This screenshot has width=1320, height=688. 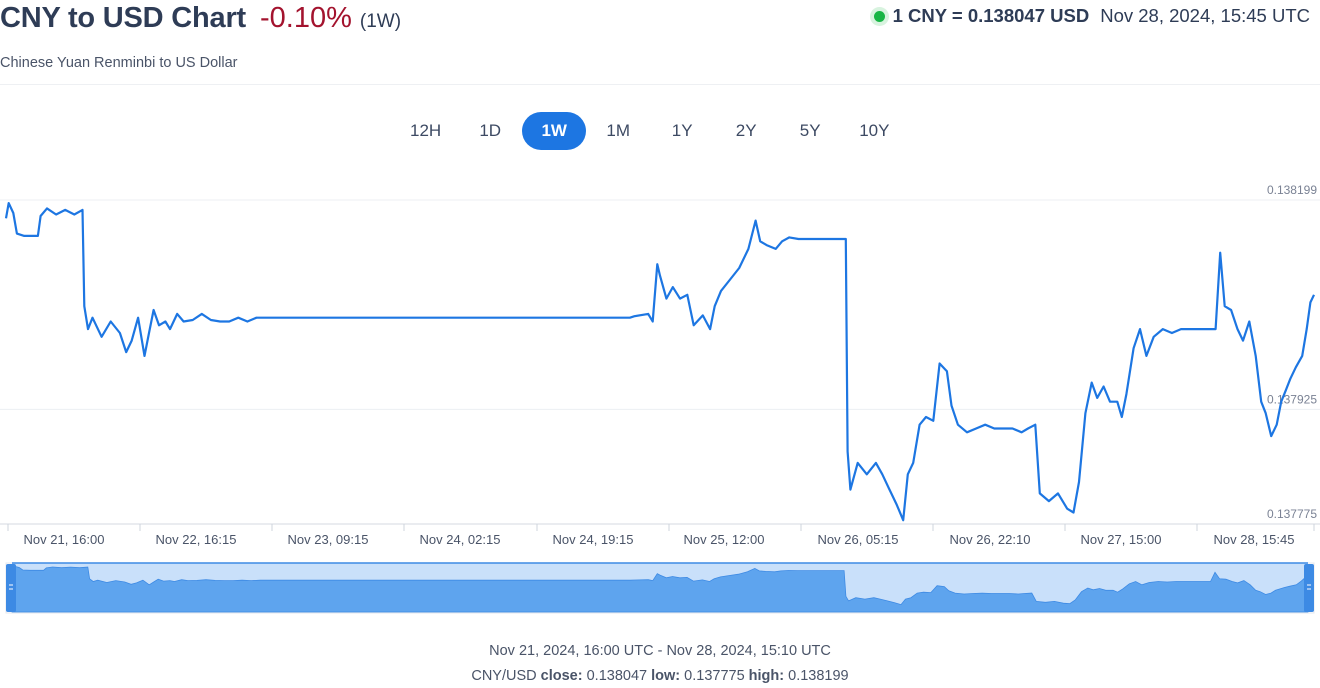 I want to click on high-value: 0.138199, so click(x=818, y=676).